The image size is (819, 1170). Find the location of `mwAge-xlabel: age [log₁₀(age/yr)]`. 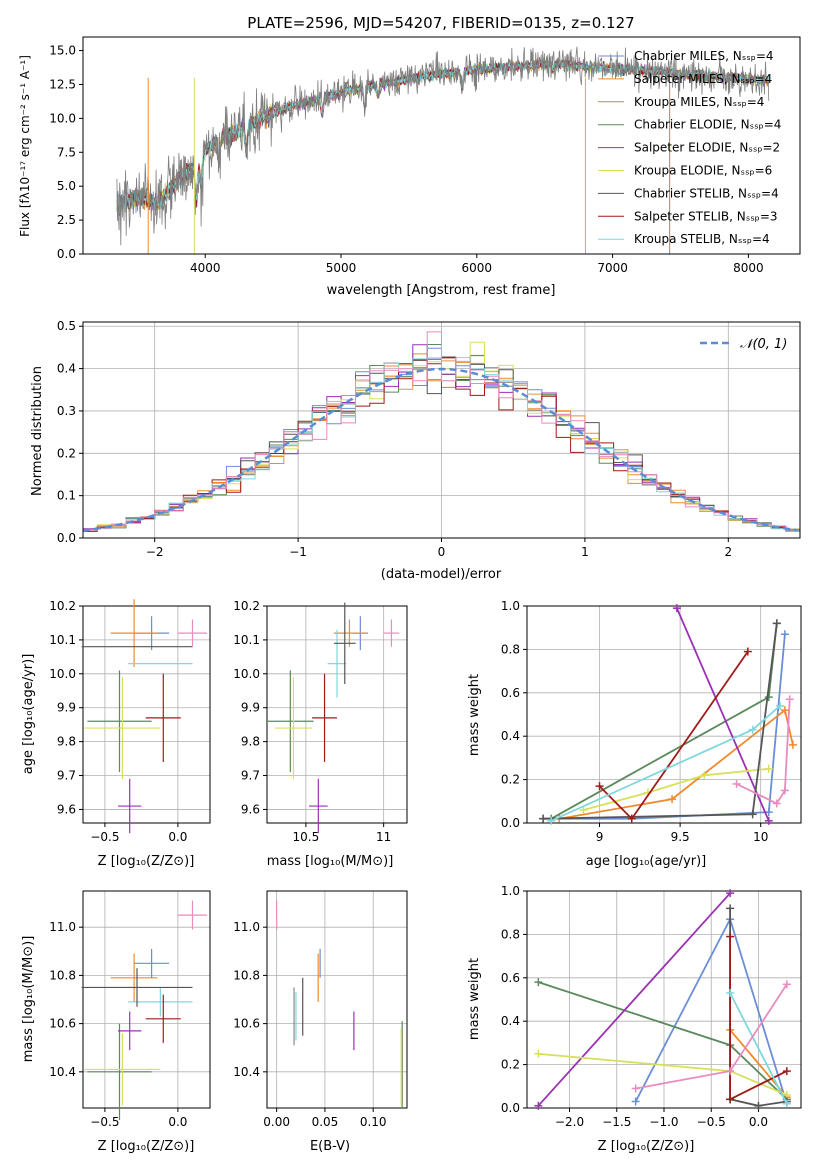

mwAge-xlabel: age [log₁₀(age/yr)] is located at coordinates (646, 861).